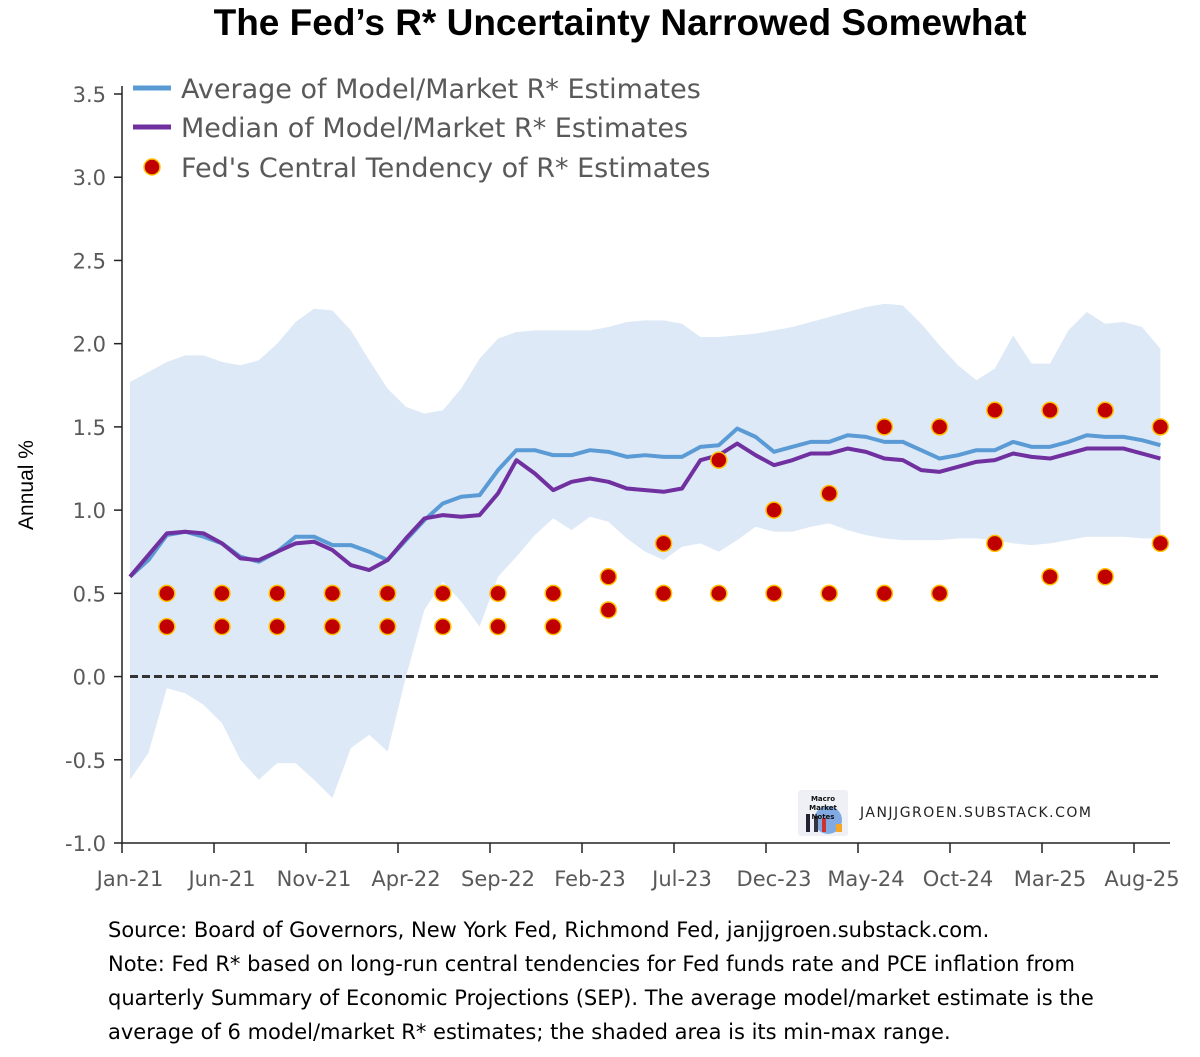  I want to click on y-tick-label: 1.5, so click(89, 428).